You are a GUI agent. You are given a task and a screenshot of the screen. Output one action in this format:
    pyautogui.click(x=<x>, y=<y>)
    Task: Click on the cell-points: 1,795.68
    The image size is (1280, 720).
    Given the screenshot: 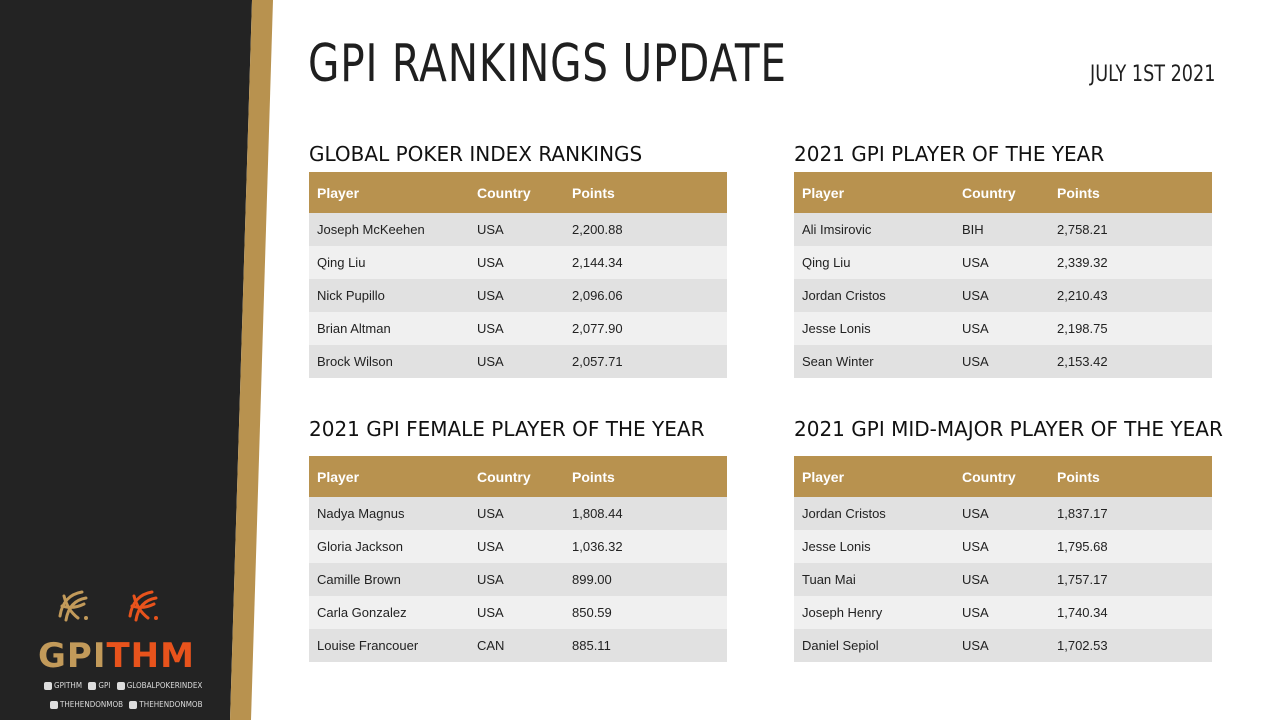 What is the action you would take?
    pyautogui.click(x=1134, y=546)
    